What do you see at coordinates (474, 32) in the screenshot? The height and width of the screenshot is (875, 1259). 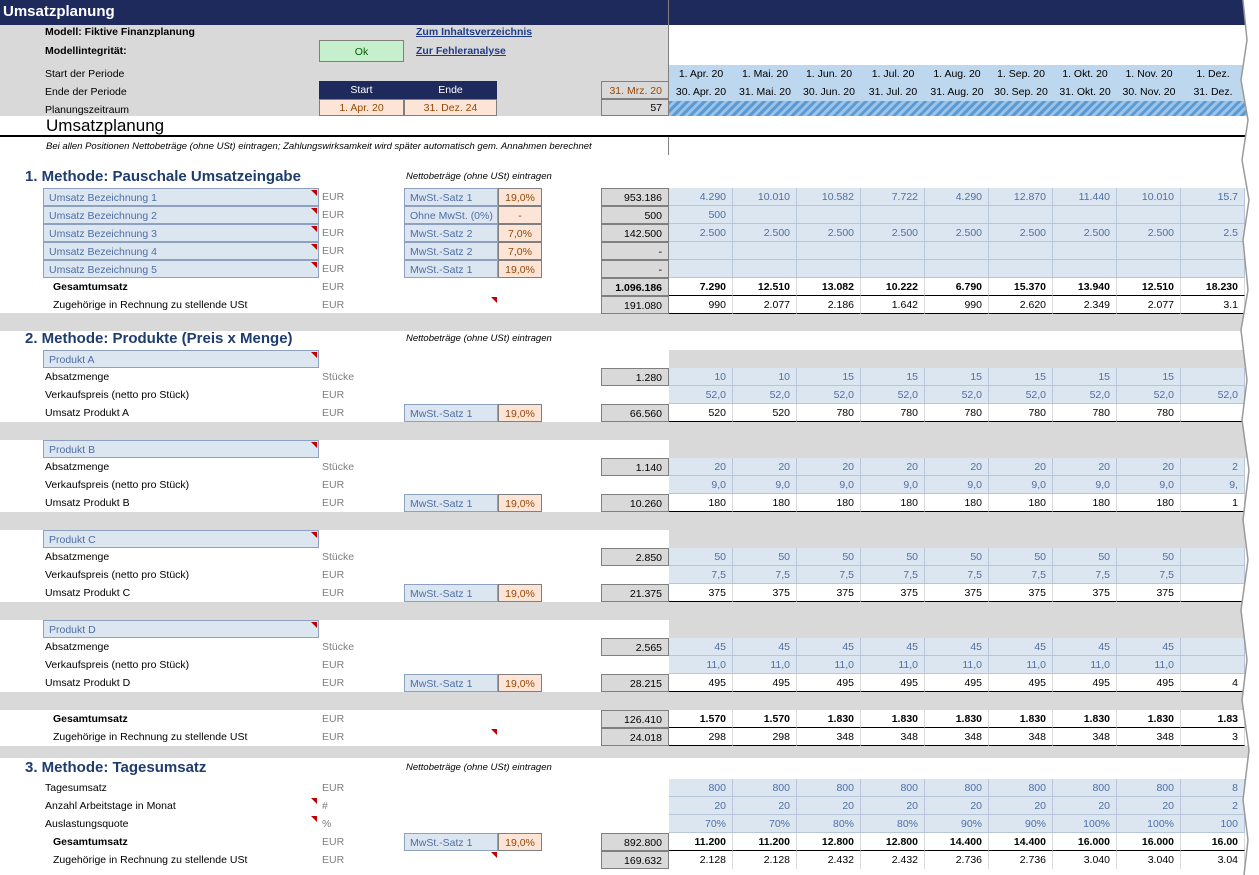 I see `toc-link: Zum Inhaltsverzeichnis` at bounding box center [474, 32].